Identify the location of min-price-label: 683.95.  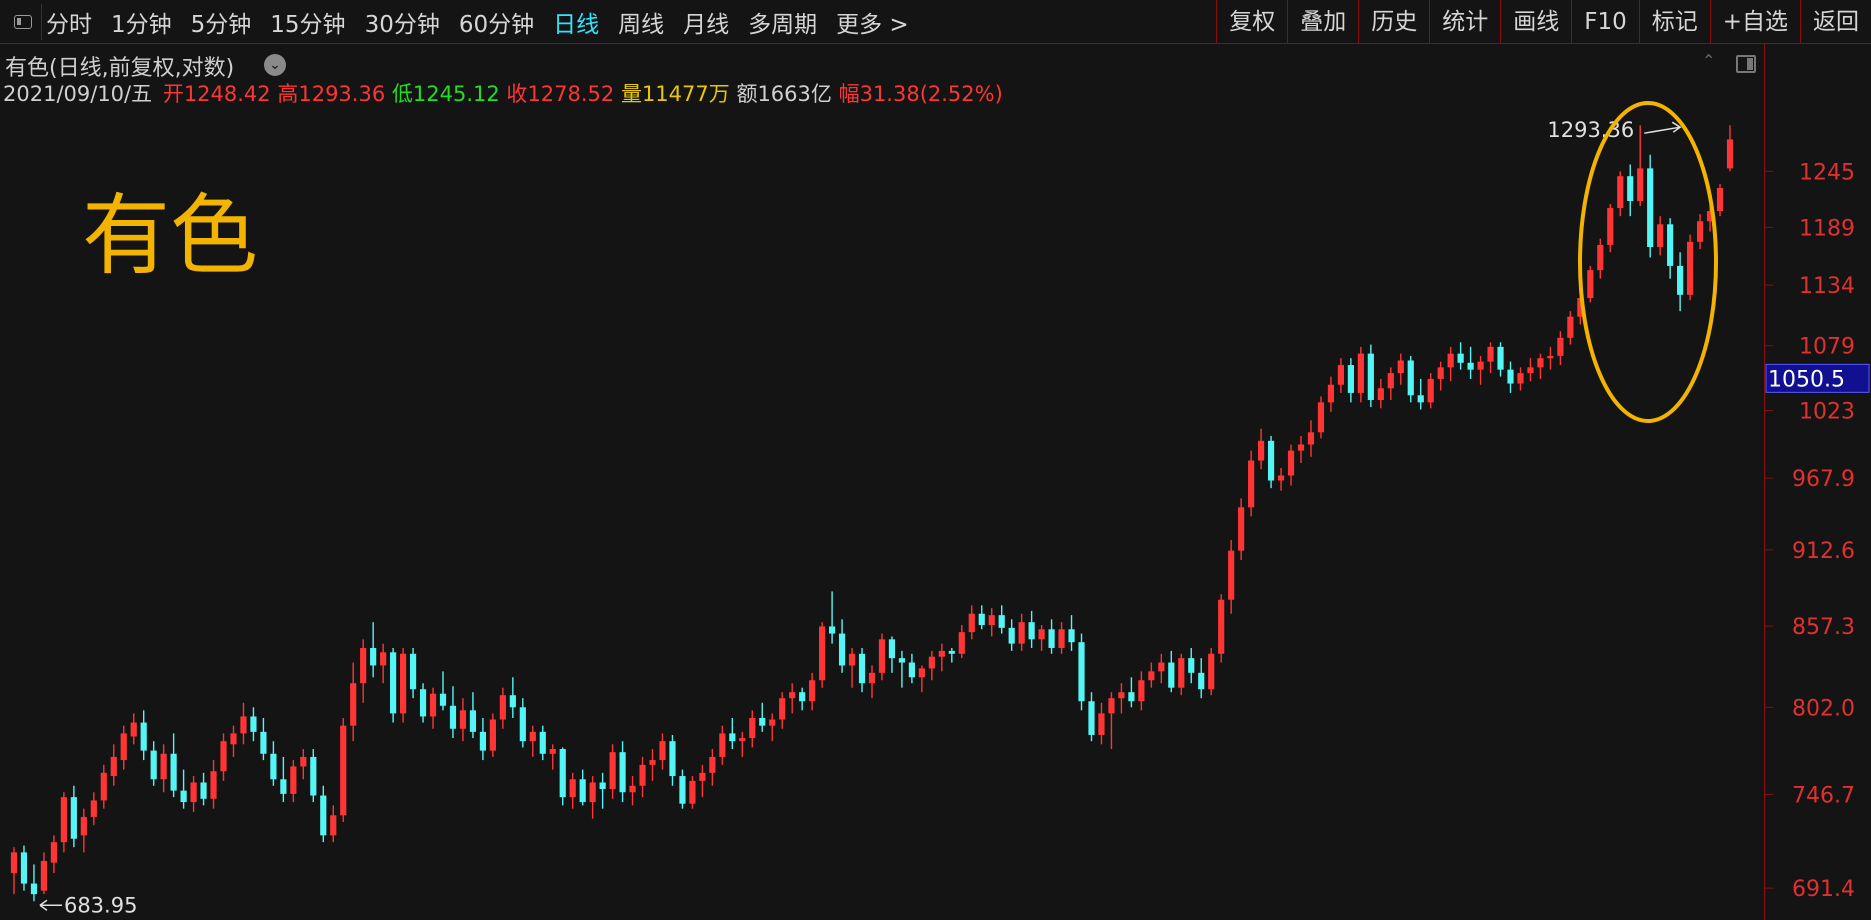
(100, 905).